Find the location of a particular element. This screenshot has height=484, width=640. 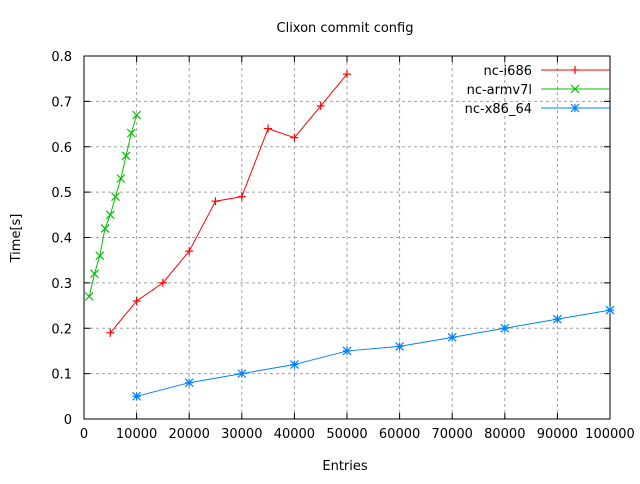

legend-label: nc-i686 is located at coordinates (507, 71).